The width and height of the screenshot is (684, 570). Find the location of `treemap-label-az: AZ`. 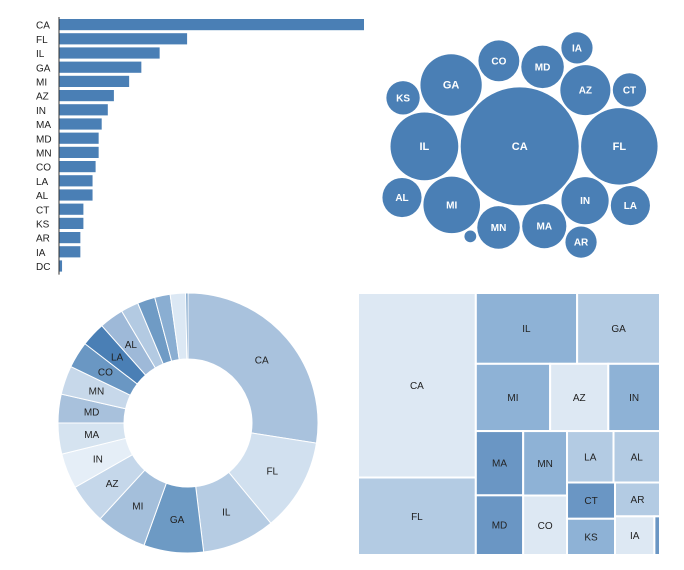

treemap-label-az: AZ is located at coordinates (579, 398).